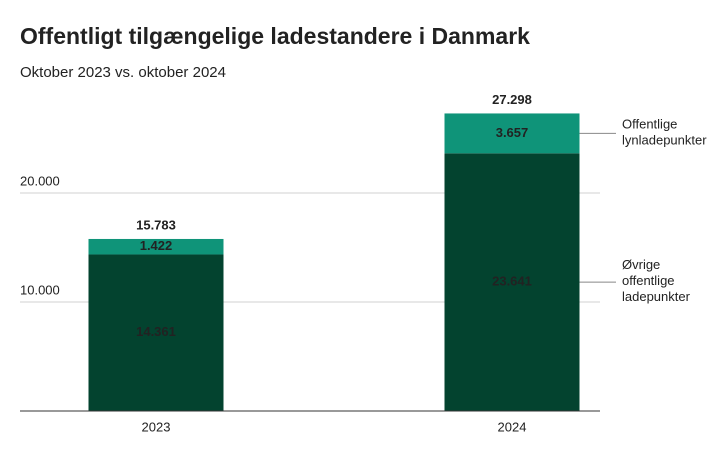 The width and height of the screenshot is (728, 450). I want to click on x-tick-label: 2023, so click(156, 426).